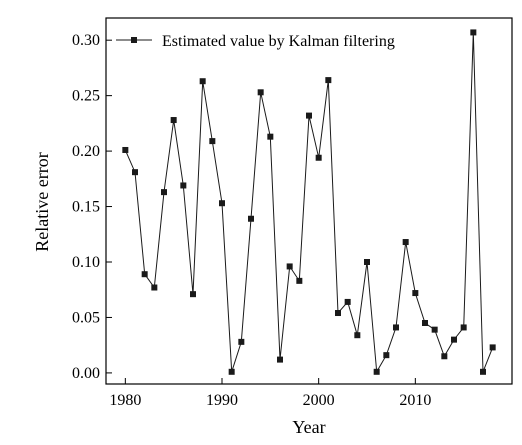 The width and height of the screenshot is (522, 445). What do you see at coordinates (86, 40) in the screenshot?
I see `y-tick-label: 0.30` at bounding box center [86, 40].